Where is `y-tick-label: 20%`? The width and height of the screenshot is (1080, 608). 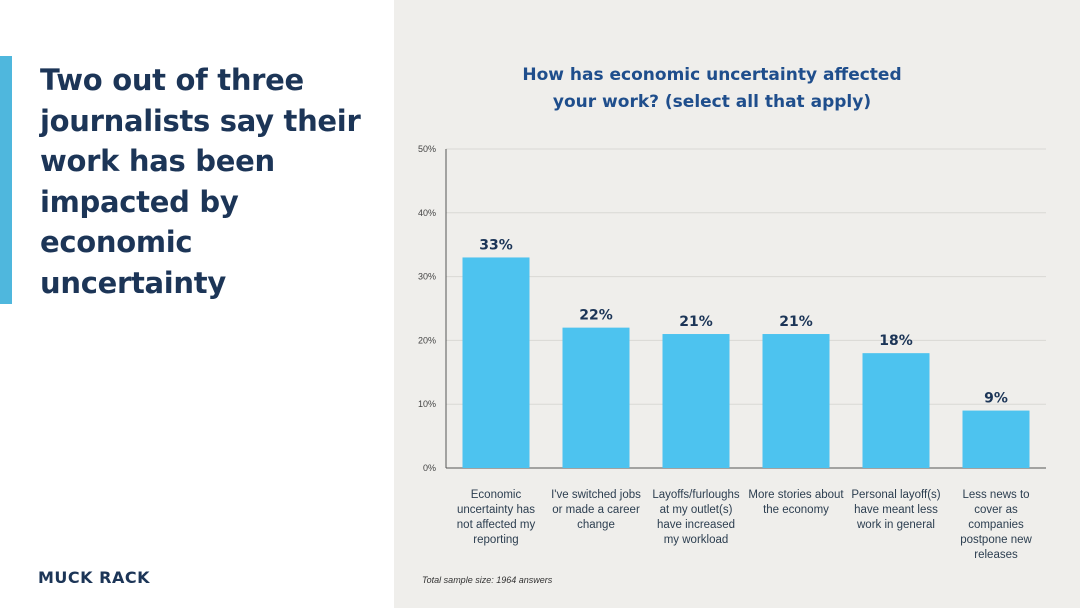 y-tick-label: 20% is located at coordinates (427, 340).